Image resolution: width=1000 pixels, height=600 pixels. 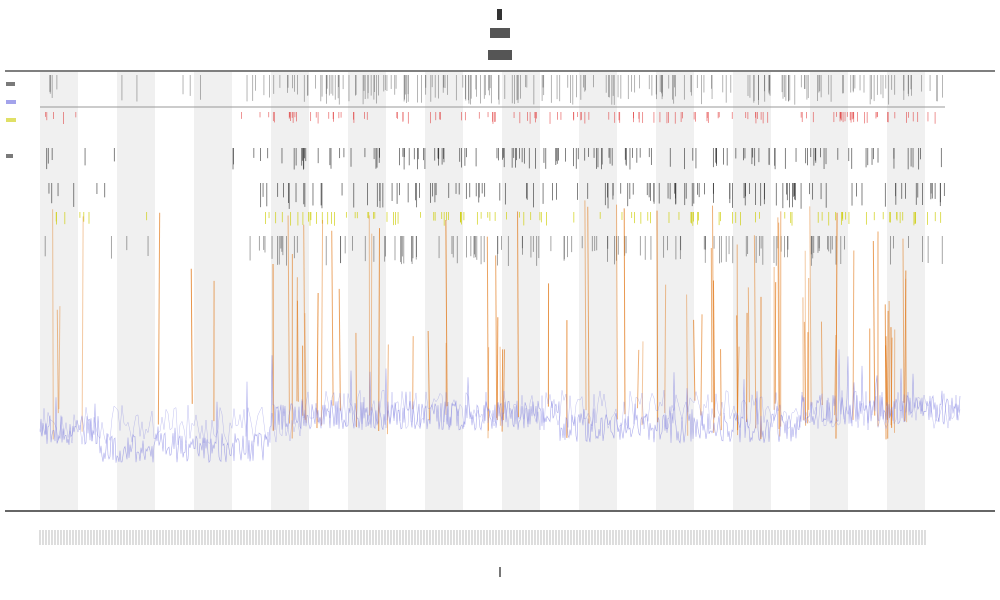 I want to click on title-block, so click(x=500, y=34).